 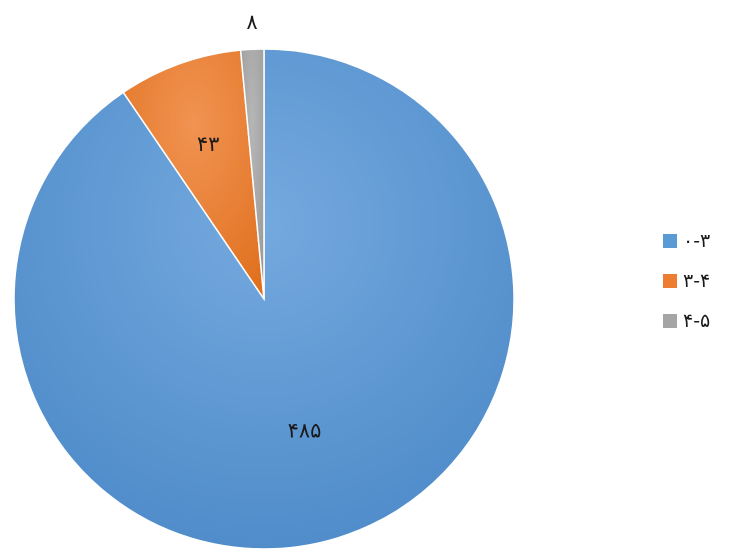 I want to click on legend: ۰-۳ ۳-۴ ۴-۵, so click(x=703, y=292).